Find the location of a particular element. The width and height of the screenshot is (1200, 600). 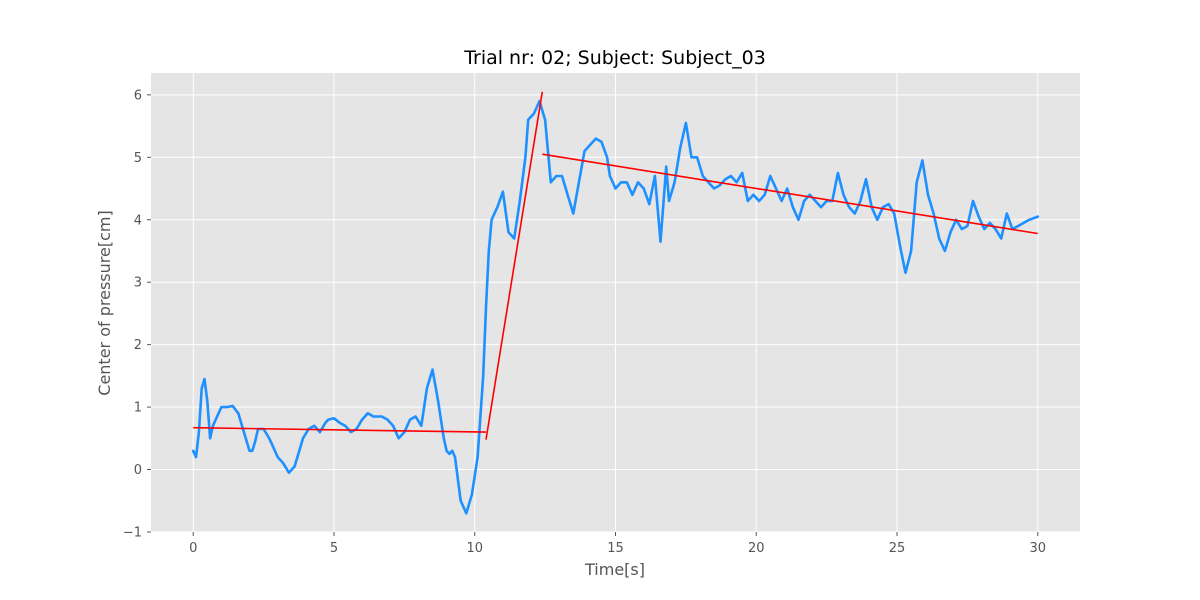

x-tick-label: 15 is located at coordinates (615, 548).